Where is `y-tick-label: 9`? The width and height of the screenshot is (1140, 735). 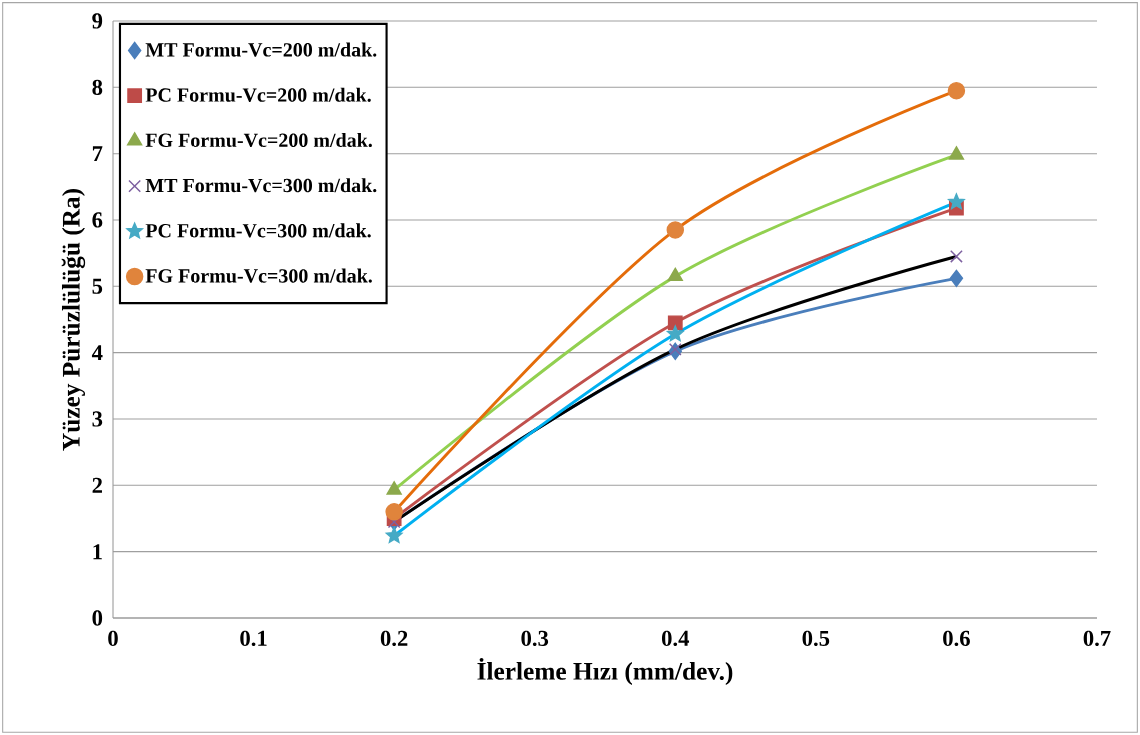
y-tick-label: 9 is located at coordinates (97, 21).